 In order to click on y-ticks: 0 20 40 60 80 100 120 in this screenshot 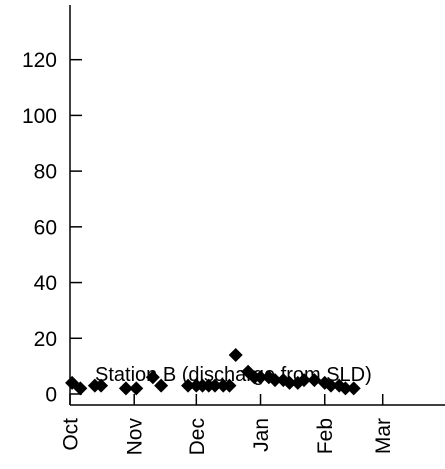, I will do `click(52, 228)`.